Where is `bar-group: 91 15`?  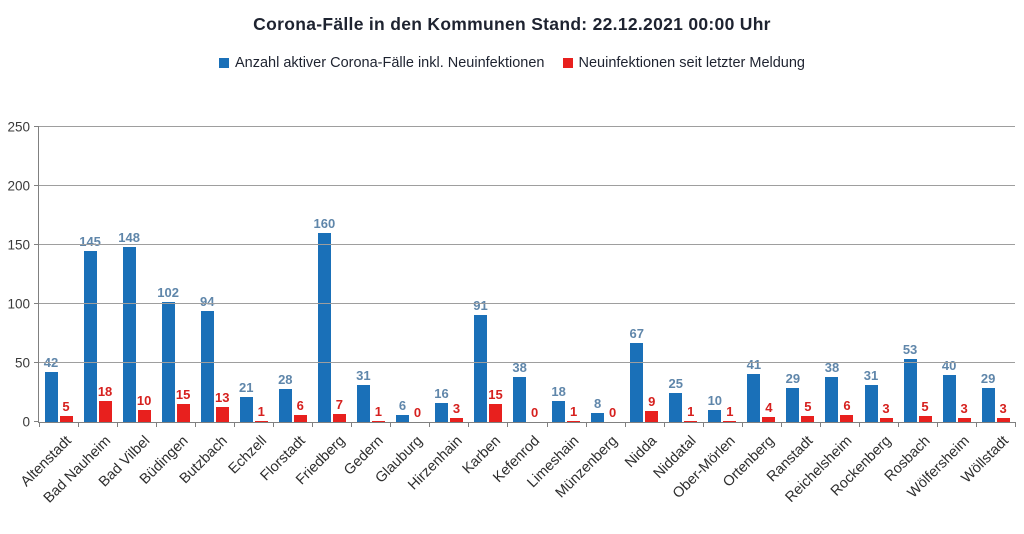
bar-group: 91 15 is located at coordinates (488, 274).